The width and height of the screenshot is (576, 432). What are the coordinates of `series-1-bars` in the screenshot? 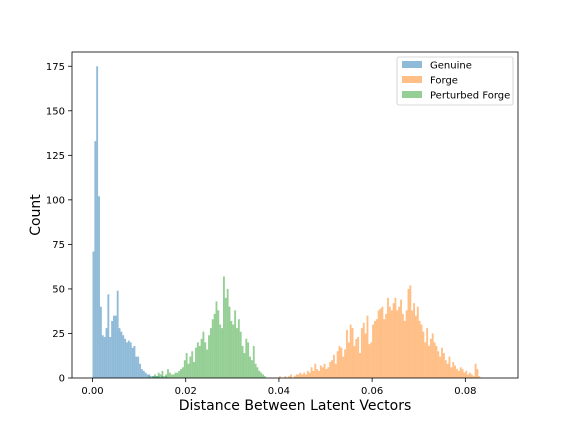 It's located at (379, 331).